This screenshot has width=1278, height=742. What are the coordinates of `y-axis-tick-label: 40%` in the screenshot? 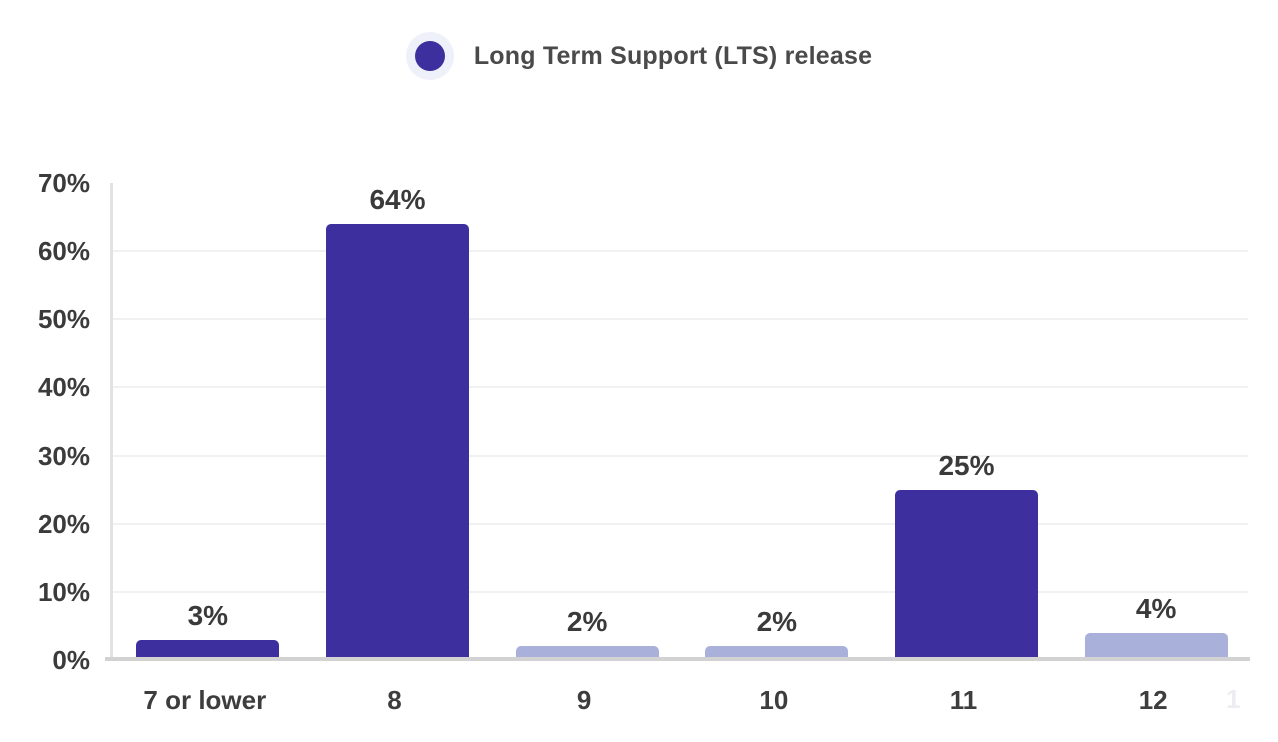 It's located at (63, 387).